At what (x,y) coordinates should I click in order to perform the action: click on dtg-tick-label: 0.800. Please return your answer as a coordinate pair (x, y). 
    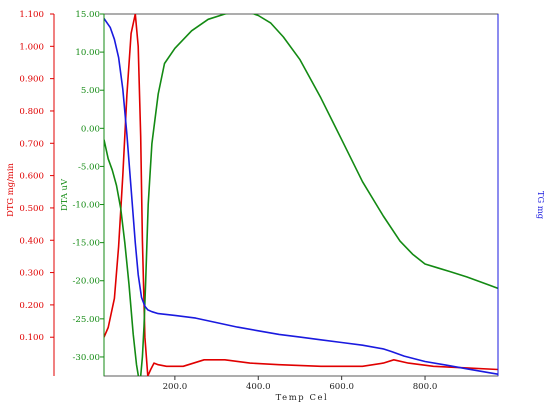
    Looking at the image, I should click on (31, 112).